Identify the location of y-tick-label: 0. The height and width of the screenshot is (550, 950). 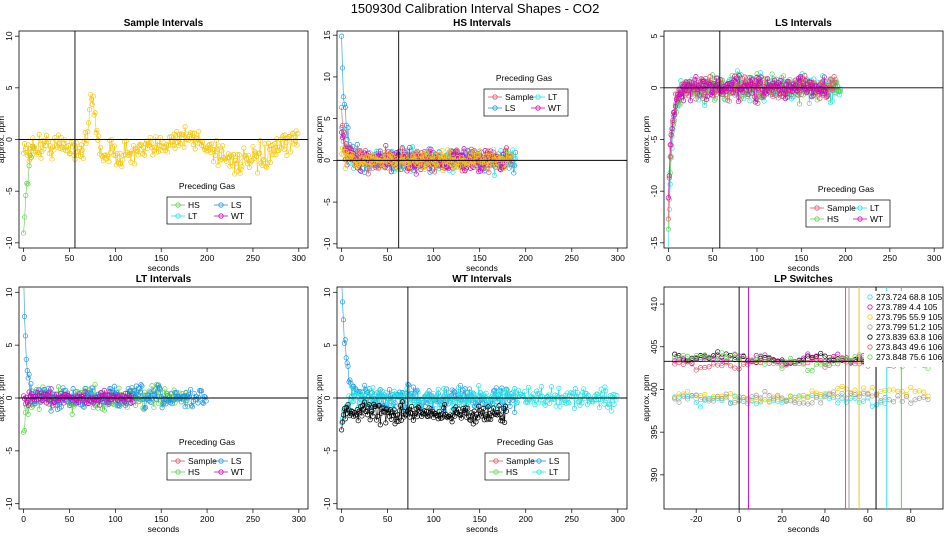
(327, 160).